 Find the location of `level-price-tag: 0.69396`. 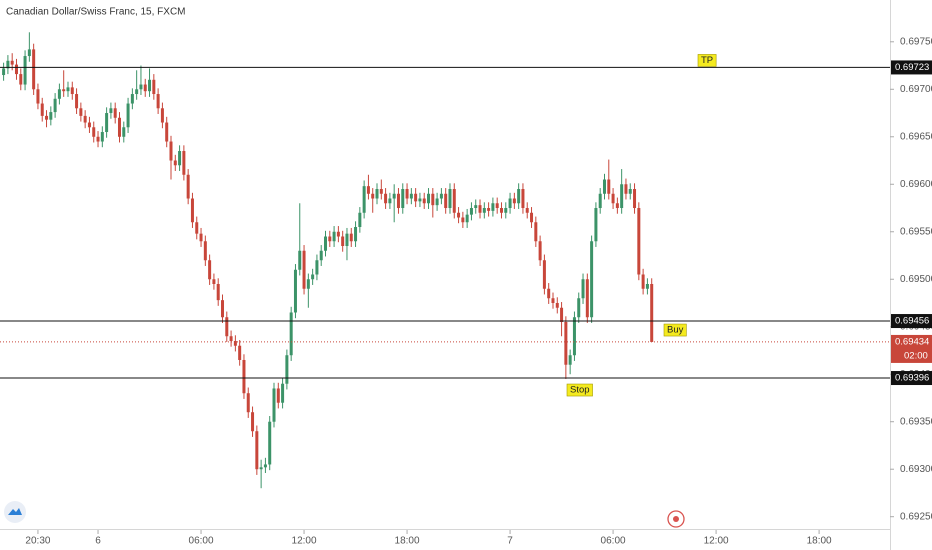

level-price-tag: 0.69396 is located at coordinates (912, 378).